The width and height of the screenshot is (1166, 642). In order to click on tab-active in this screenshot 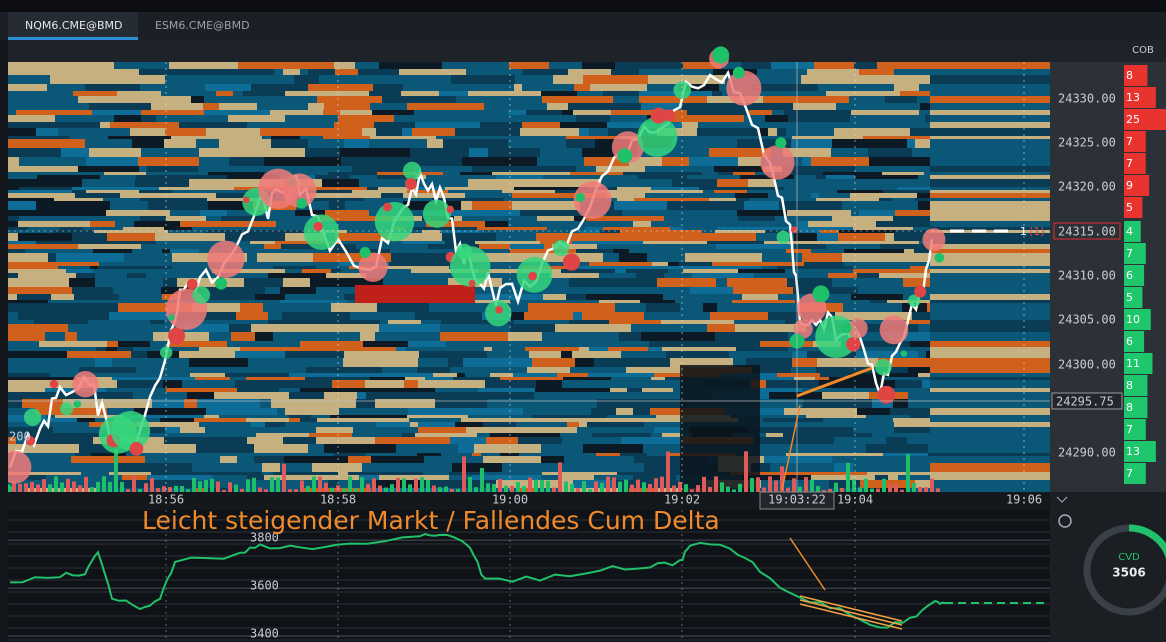, I will do `click(73, 26)`.